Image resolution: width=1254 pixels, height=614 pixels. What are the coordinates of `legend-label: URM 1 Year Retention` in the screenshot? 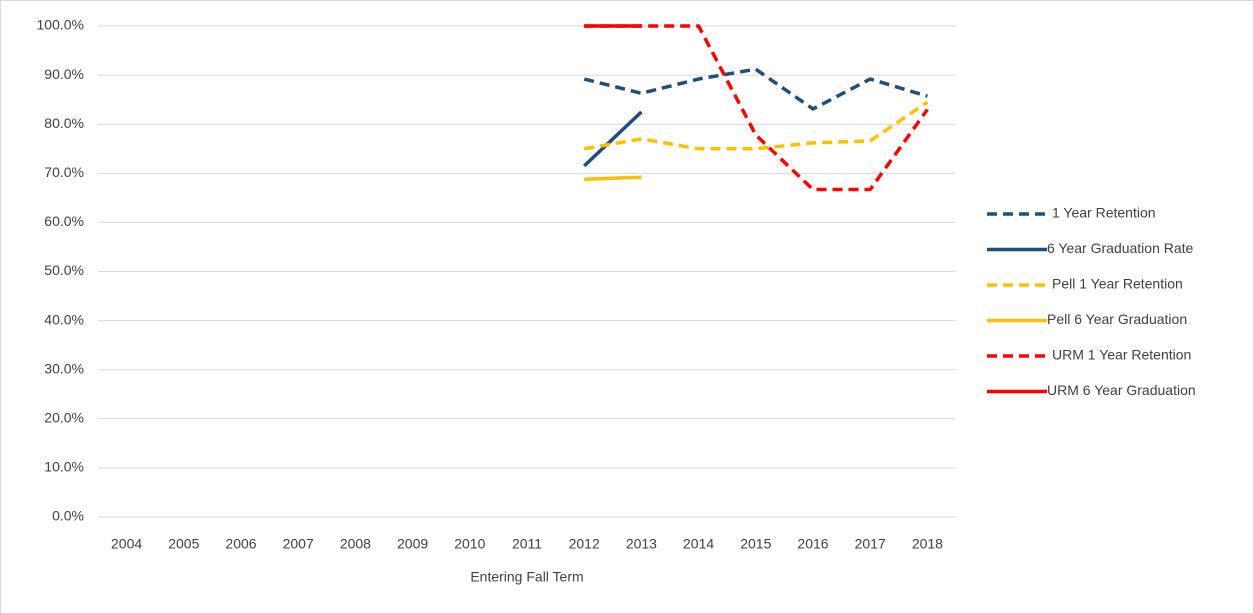 It's located at (1121, 355).